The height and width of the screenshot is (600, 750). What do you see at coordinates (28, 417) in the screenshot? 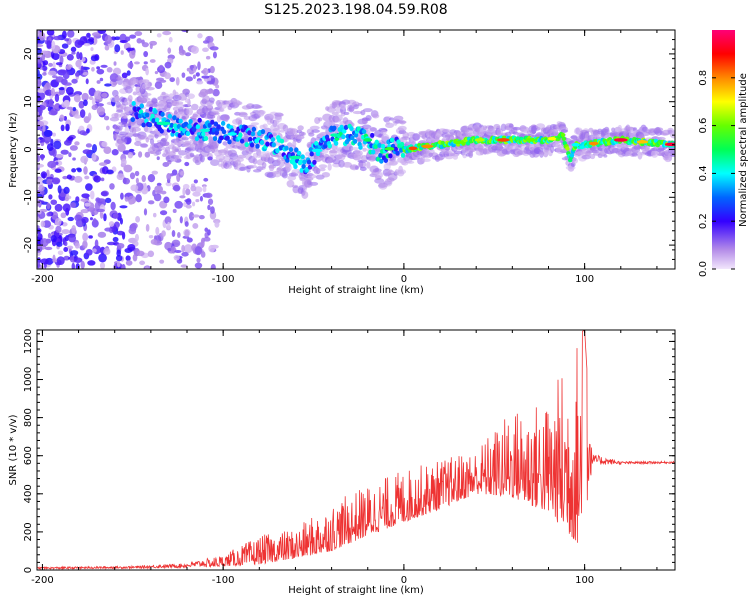
I see `y-tick-label: 800` at bounding box center [28, 417].